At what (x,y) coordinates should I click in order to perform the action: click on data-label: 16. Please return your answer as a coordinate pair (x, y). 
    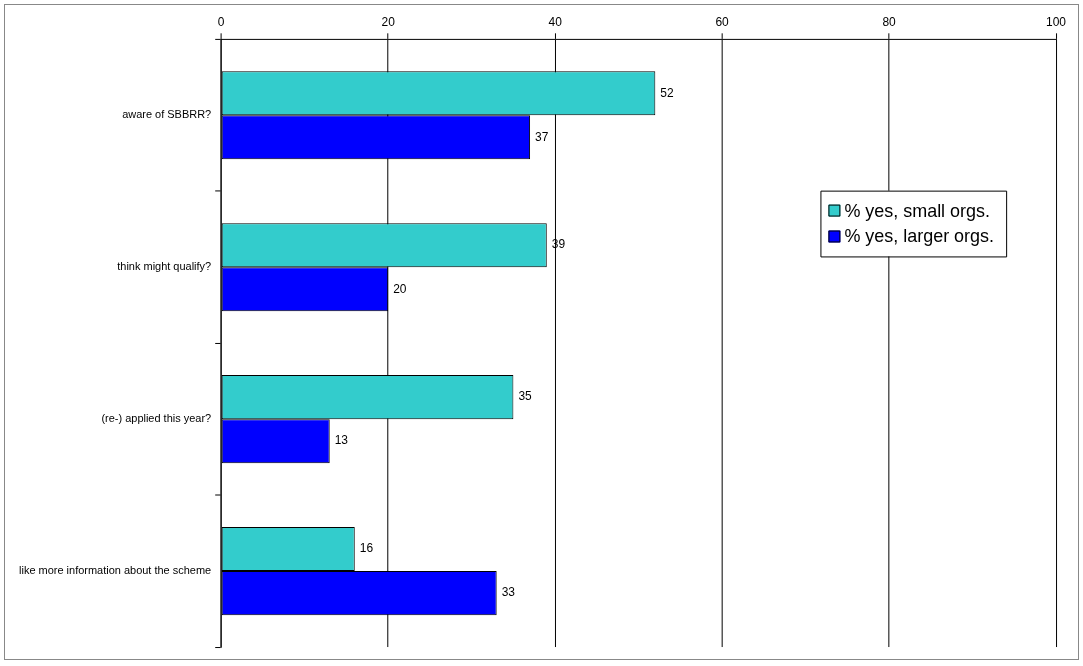
    Looking at the image, I should click on (366, 548).